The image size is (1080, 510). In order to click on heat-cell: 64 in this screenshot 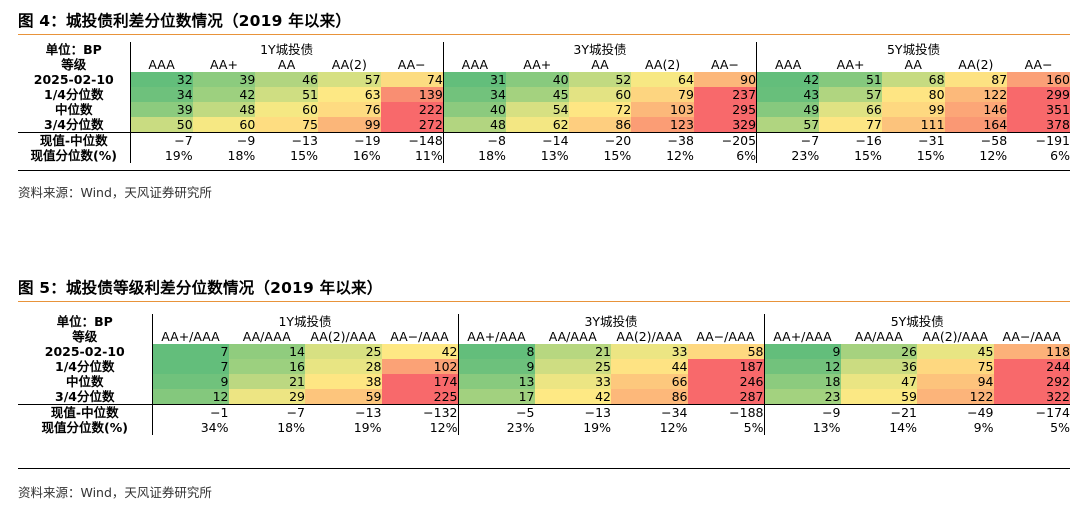, I will do `click(662, 79)`.